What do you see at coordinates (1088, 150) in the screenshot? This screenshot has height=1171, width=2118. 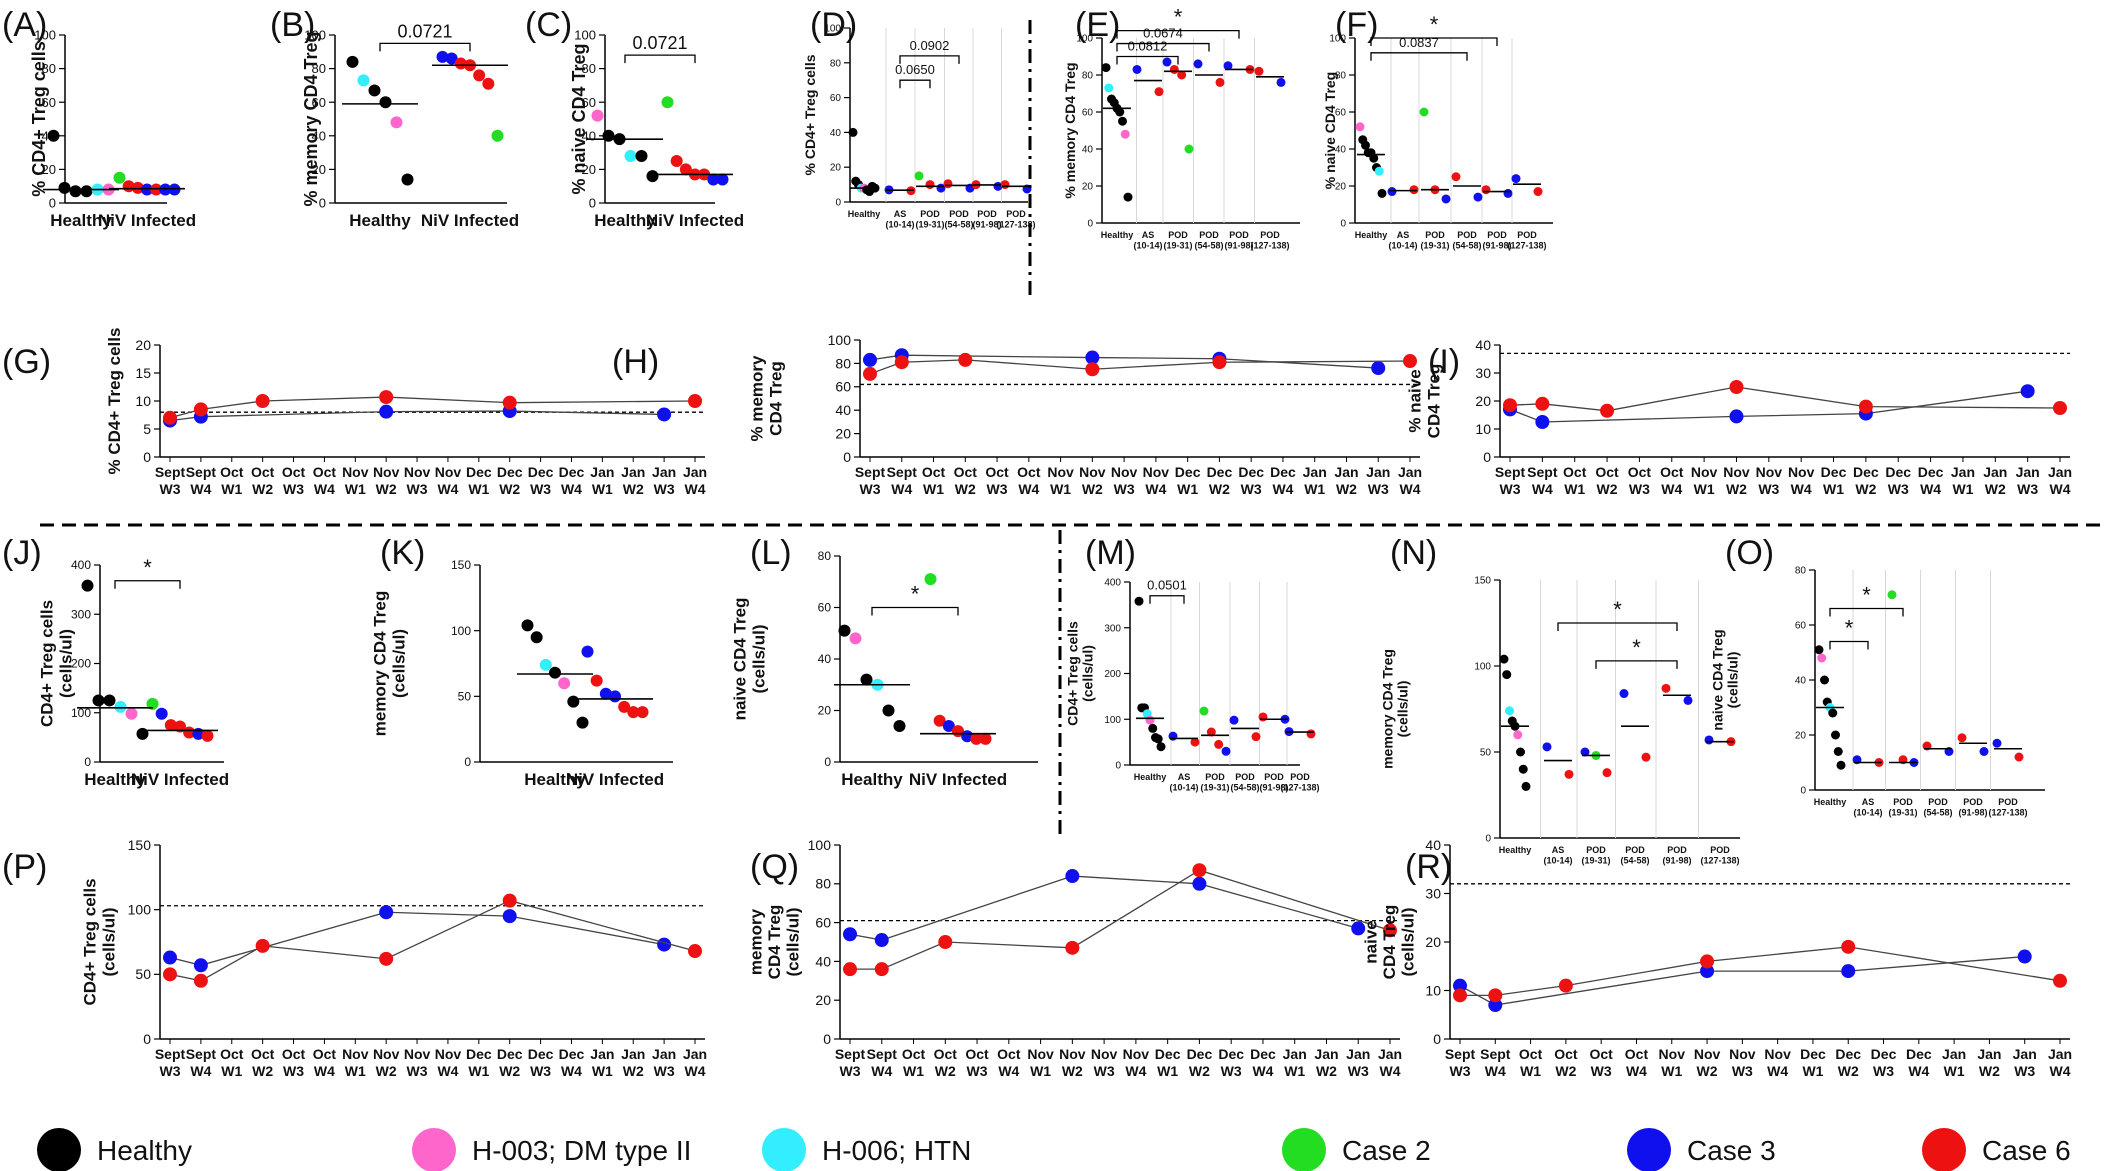 I see `panel-e-y-tick-label-2: 40` at bounding box center [1088, 150].